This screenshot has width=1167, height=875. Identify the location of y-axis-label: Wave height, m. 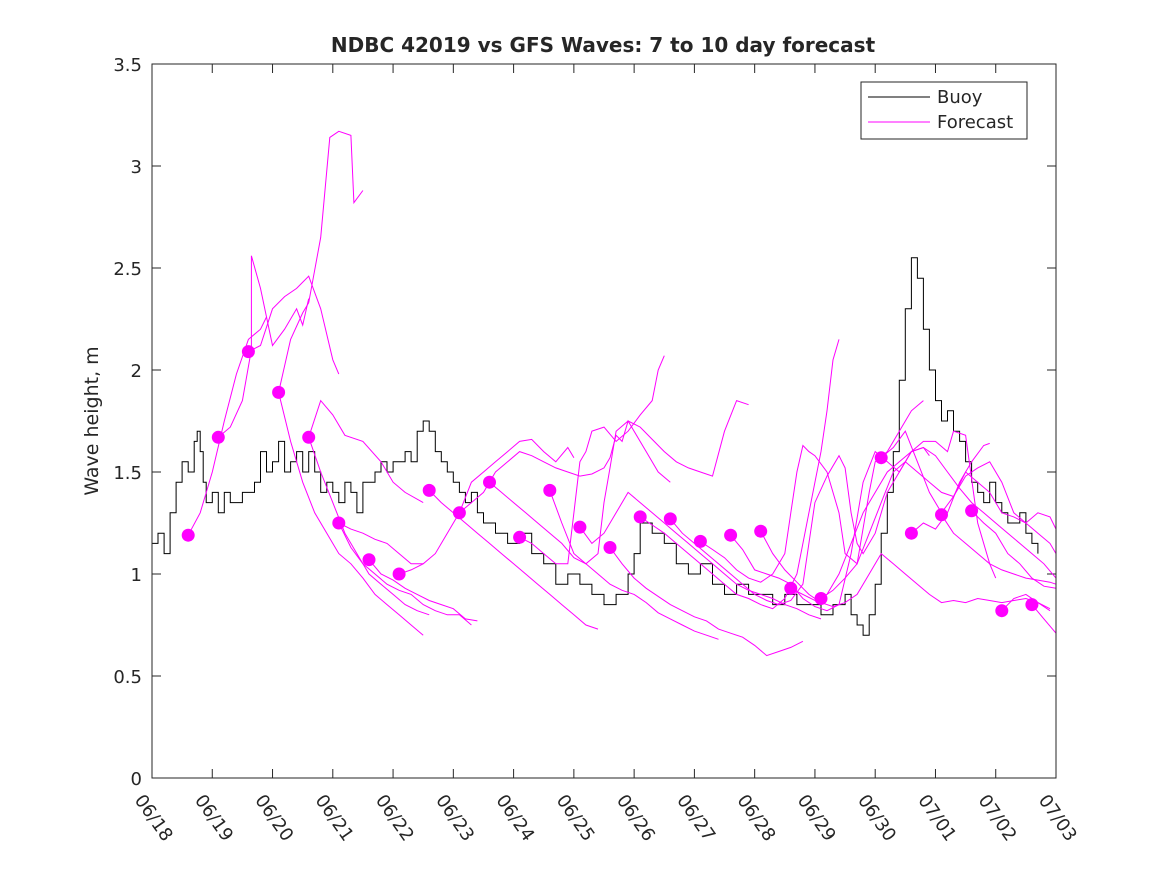
(92, 420).